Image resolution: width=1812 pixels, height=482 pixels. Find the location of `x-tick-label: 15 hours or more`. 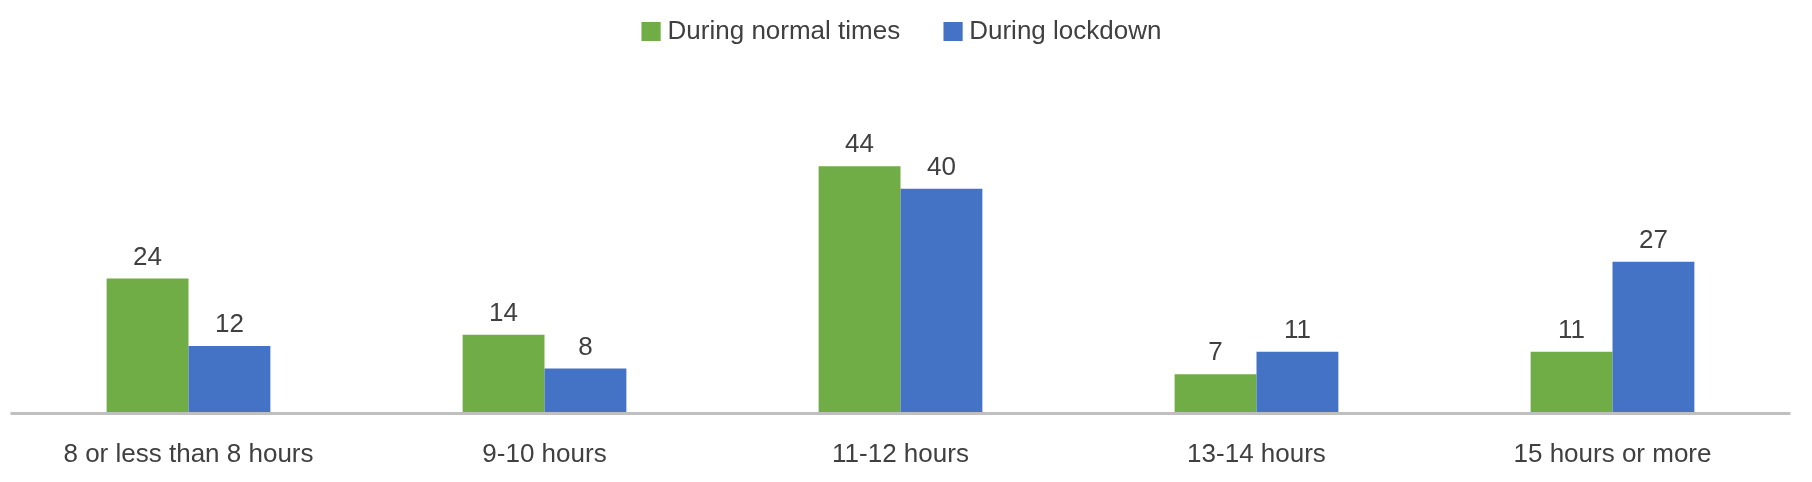

x-tick-label: 15 hours or more is located at coordinates (1612, 452).